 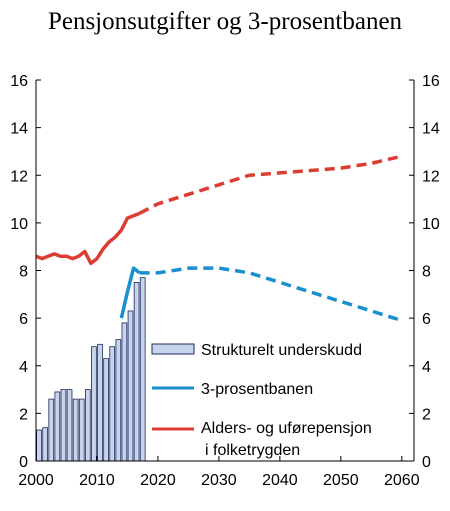 What do you see at coordinates (51, 430) in the screenshot?
I see `bar-2002` at bounding box center [51, 430].